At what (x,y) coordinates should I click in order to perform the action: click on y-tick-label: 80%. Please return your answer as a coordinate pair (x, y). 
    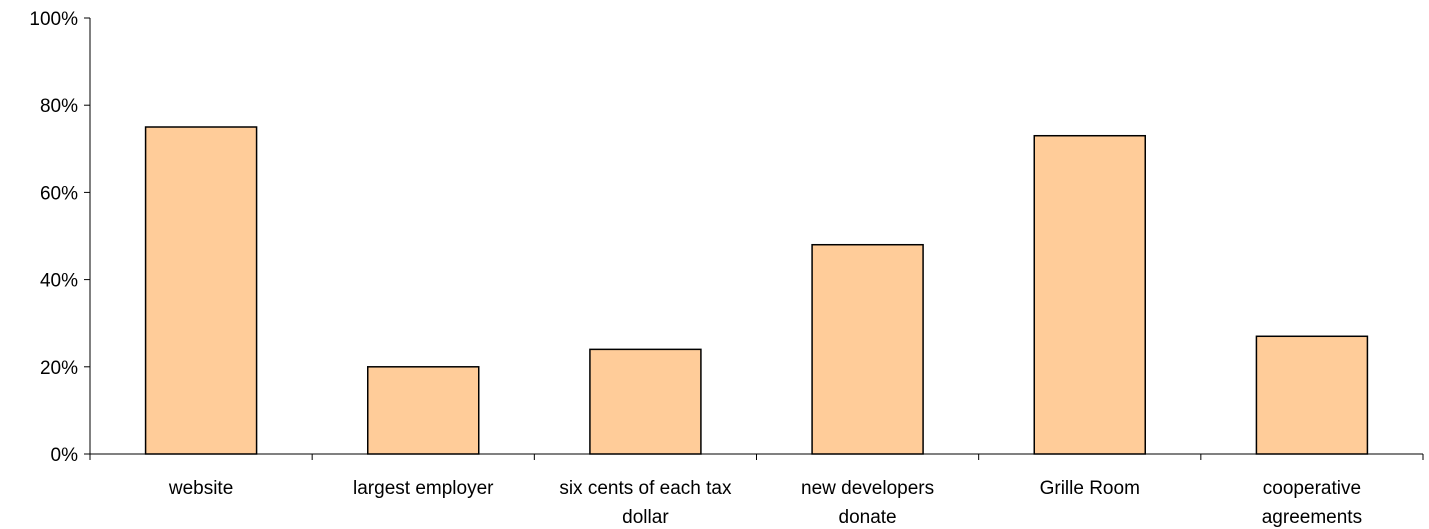
    Looking at the image, I should click on (59, 106).